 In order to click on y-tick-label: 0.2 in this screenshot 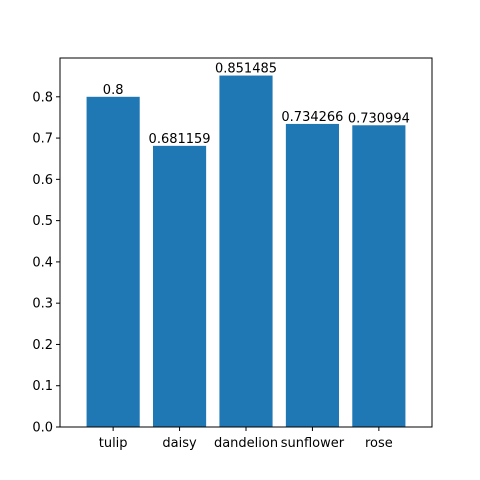, I will do `click(42, 345)`.